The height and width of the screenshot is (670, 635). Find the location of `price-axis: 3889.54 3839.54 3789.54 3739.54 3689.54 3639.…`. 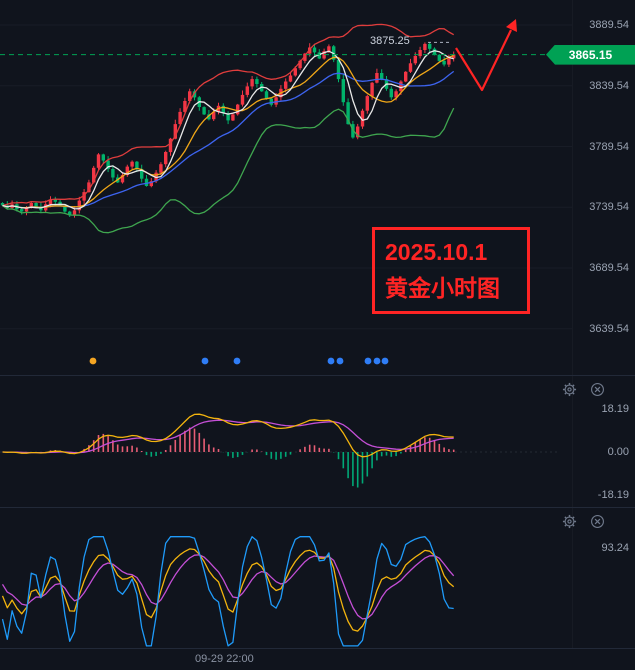

price-axis: 3889.54 3839.54 3789.54 3739.54 3689.54 3639.… is located at coordinates (603, 187).